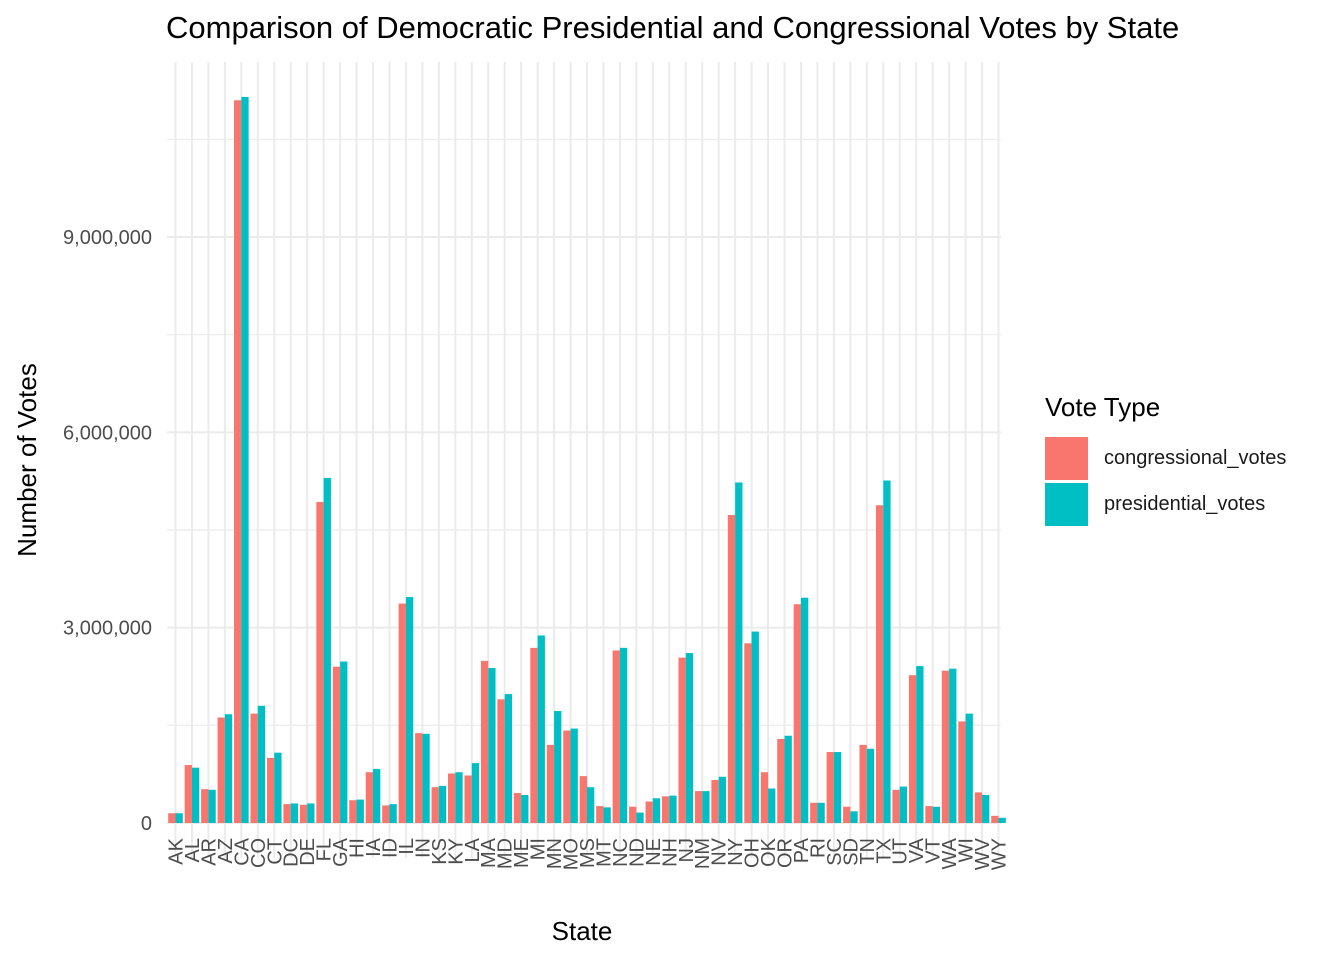 Image resolution: width=1344 pixels, height=960 pixels. What do you see at coordinates (407, 846) in the screenshot?
I see `x-tick-label: IL` at bounding box center [407, 846].